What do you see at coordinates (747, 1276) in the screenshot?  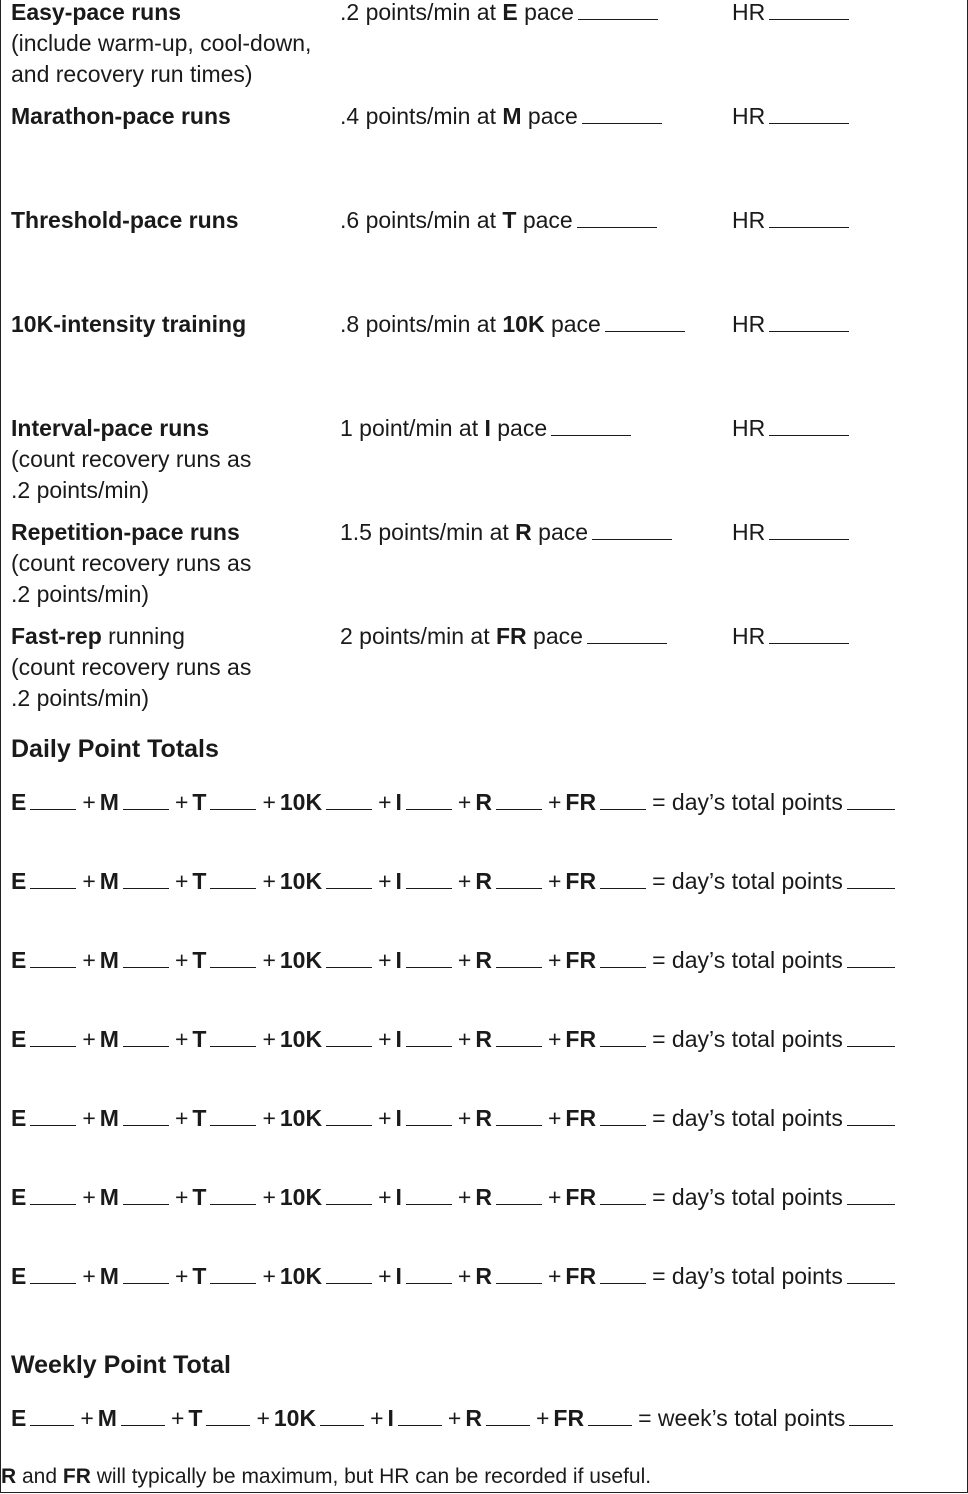 I see `total-label: = day’s total points` at bounding box center [747, 1276].